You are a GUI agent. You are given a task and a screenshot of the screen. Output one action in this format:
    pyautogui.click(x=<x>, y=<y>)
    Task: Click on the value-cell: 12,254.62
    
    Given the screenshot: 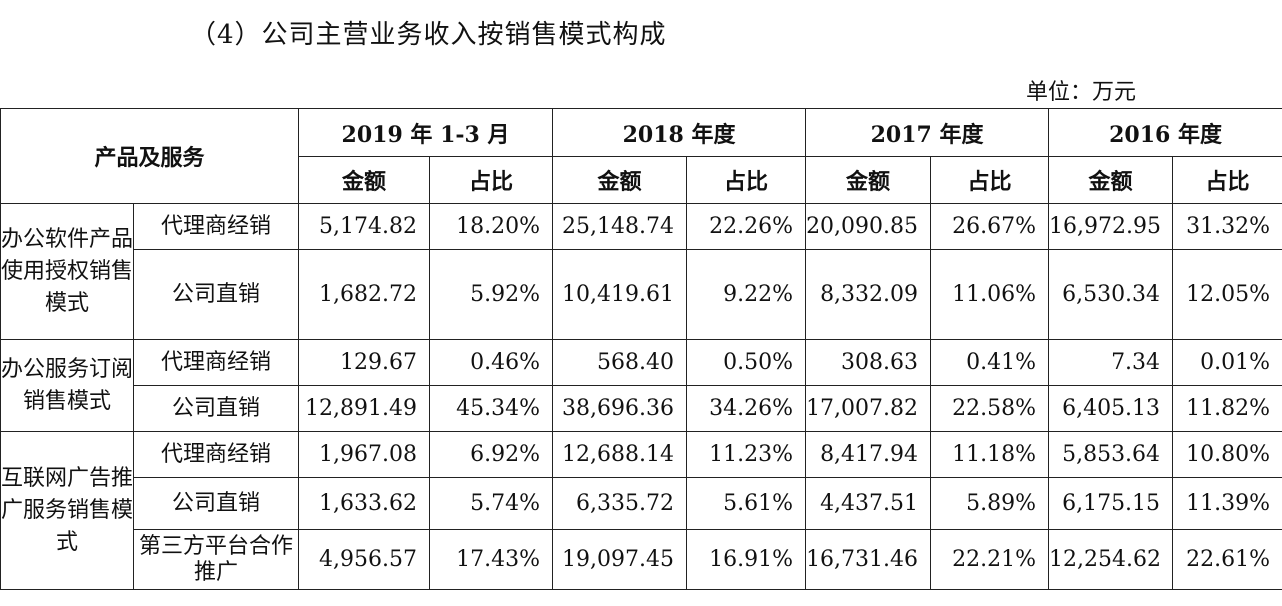 What is the action you would take?
    pyautogui.click(x=1111, y=559)
    